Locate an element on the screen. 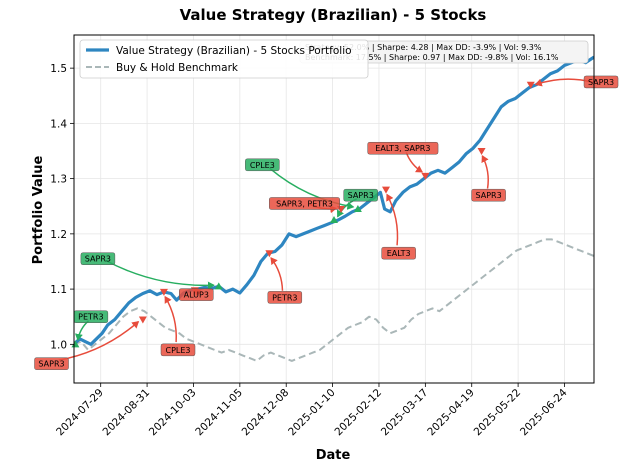  legend-box is located at coordinates (224, 59).